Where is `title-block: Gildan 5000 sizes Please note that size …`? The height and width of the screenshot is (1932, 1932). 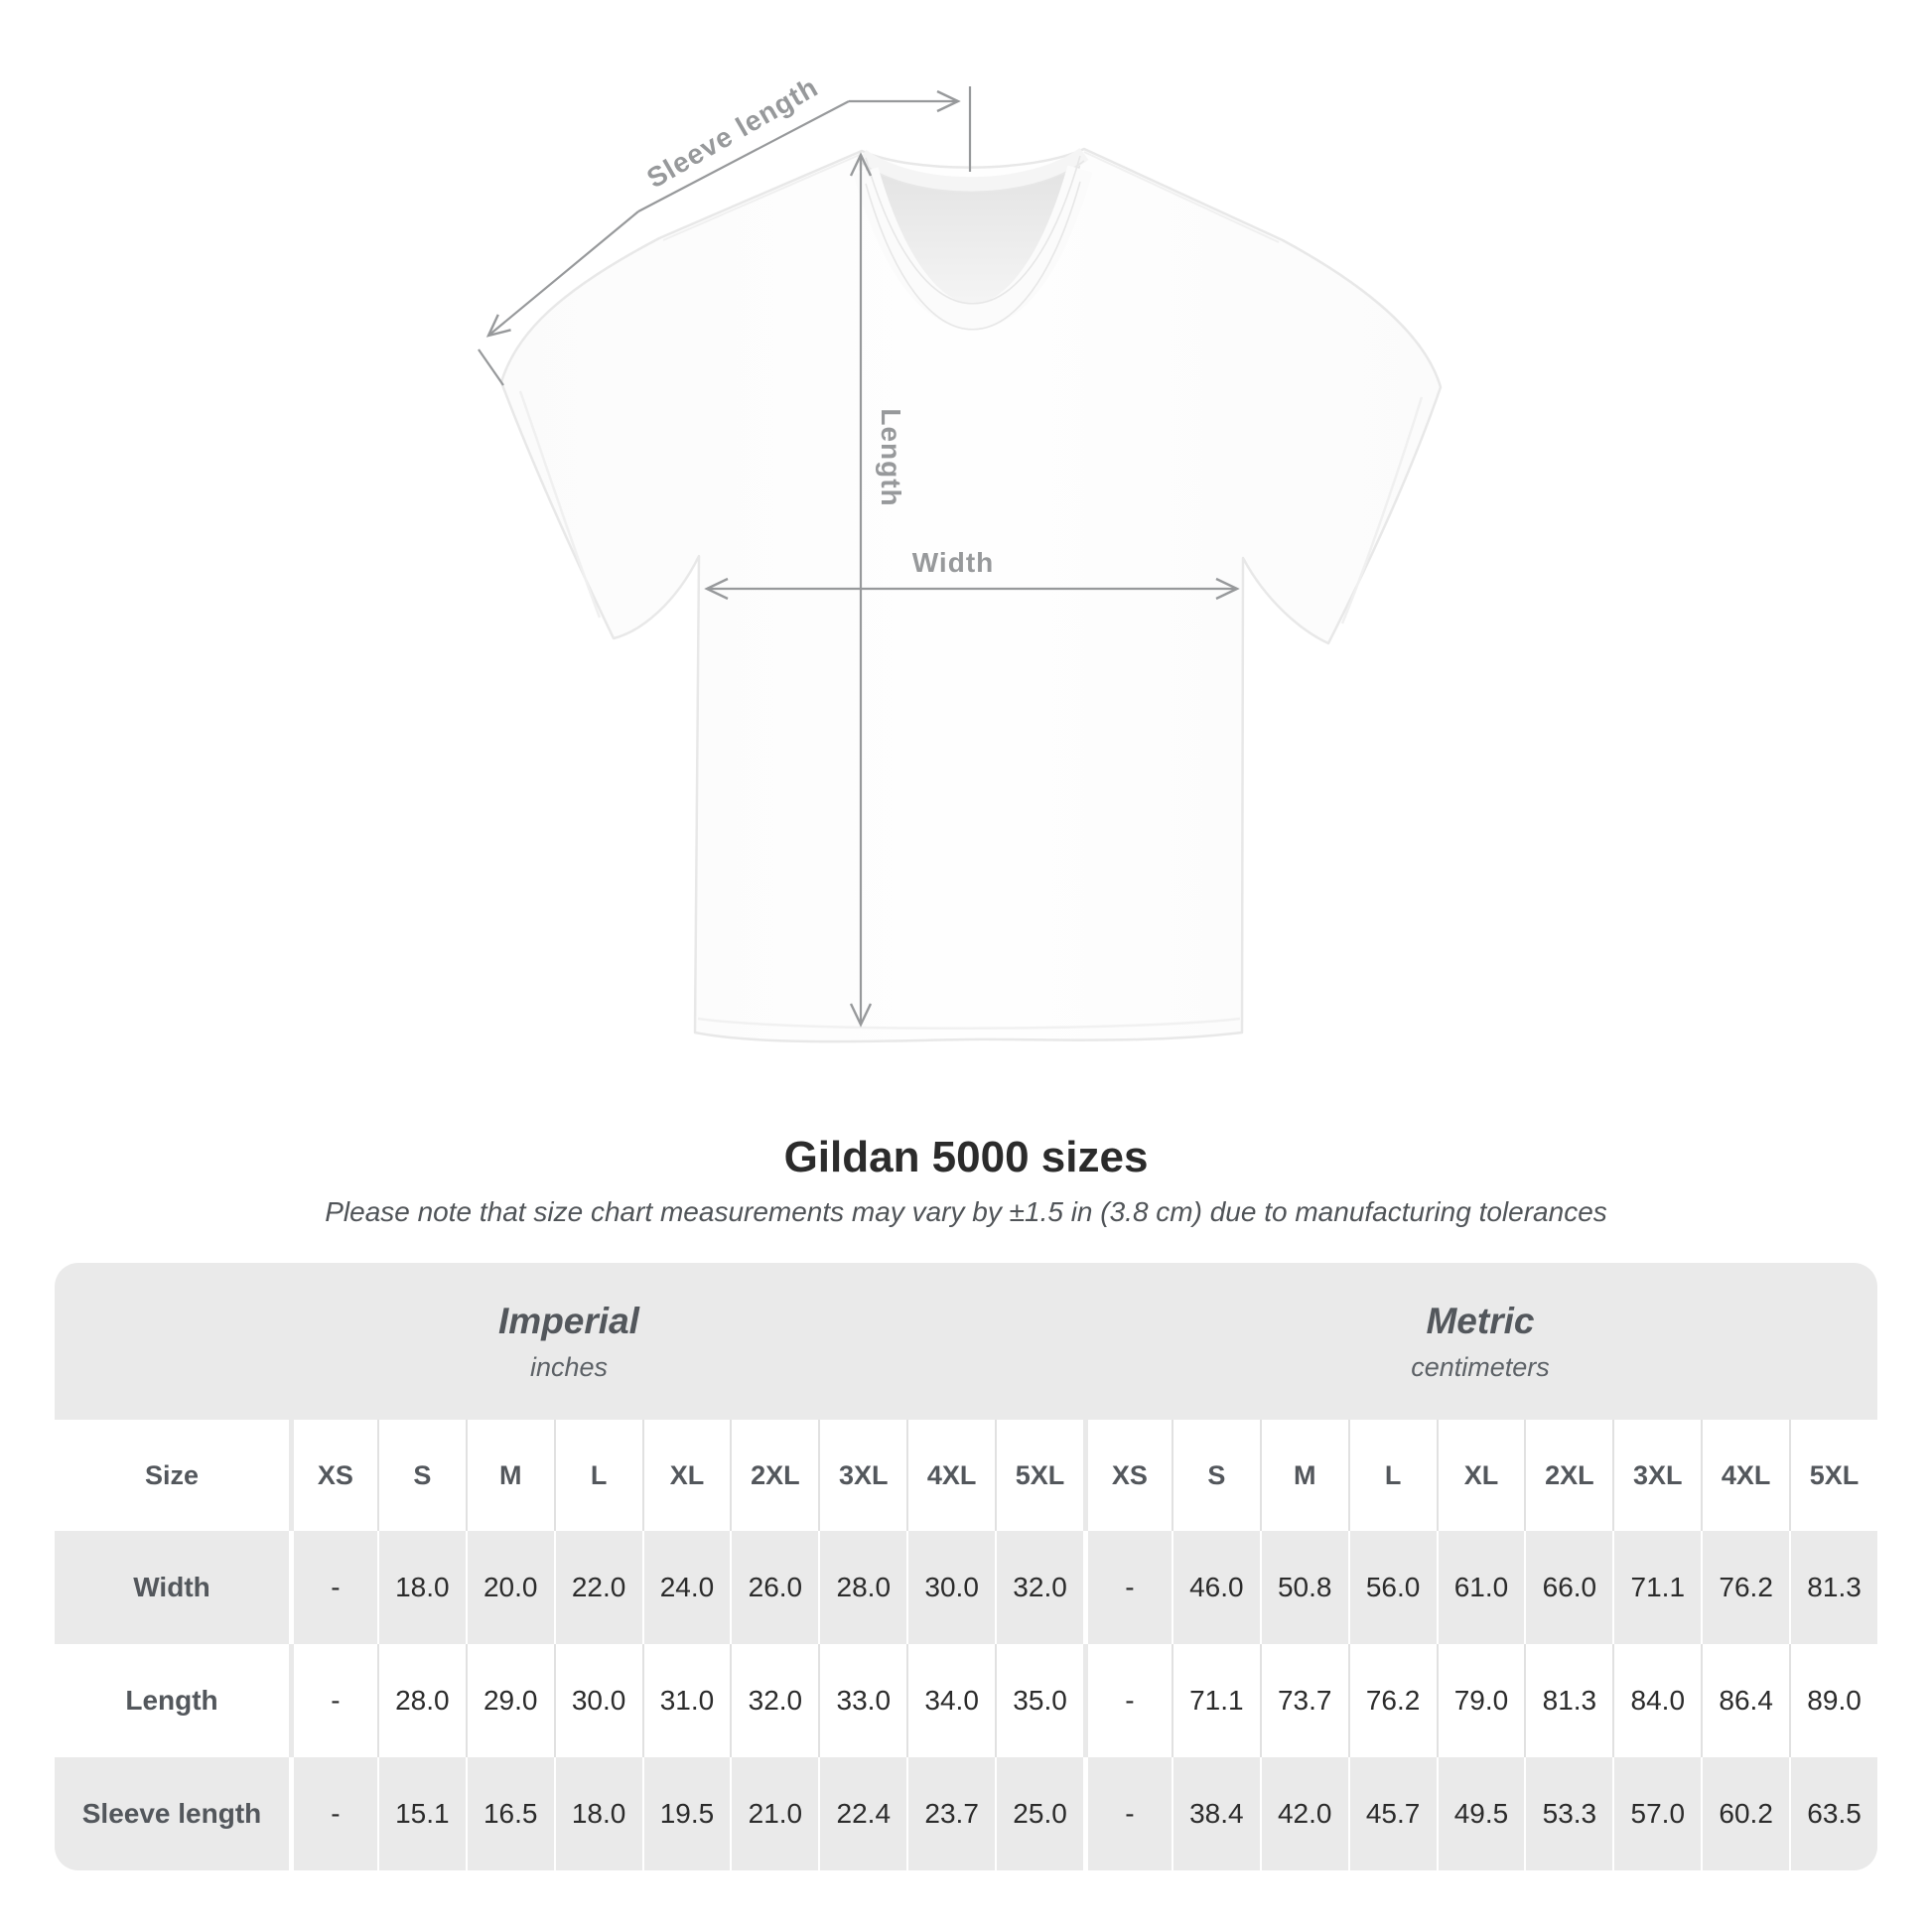
title-block: Gildan 5000 sizes Please note that size … is located at coordinates (966, 1180).